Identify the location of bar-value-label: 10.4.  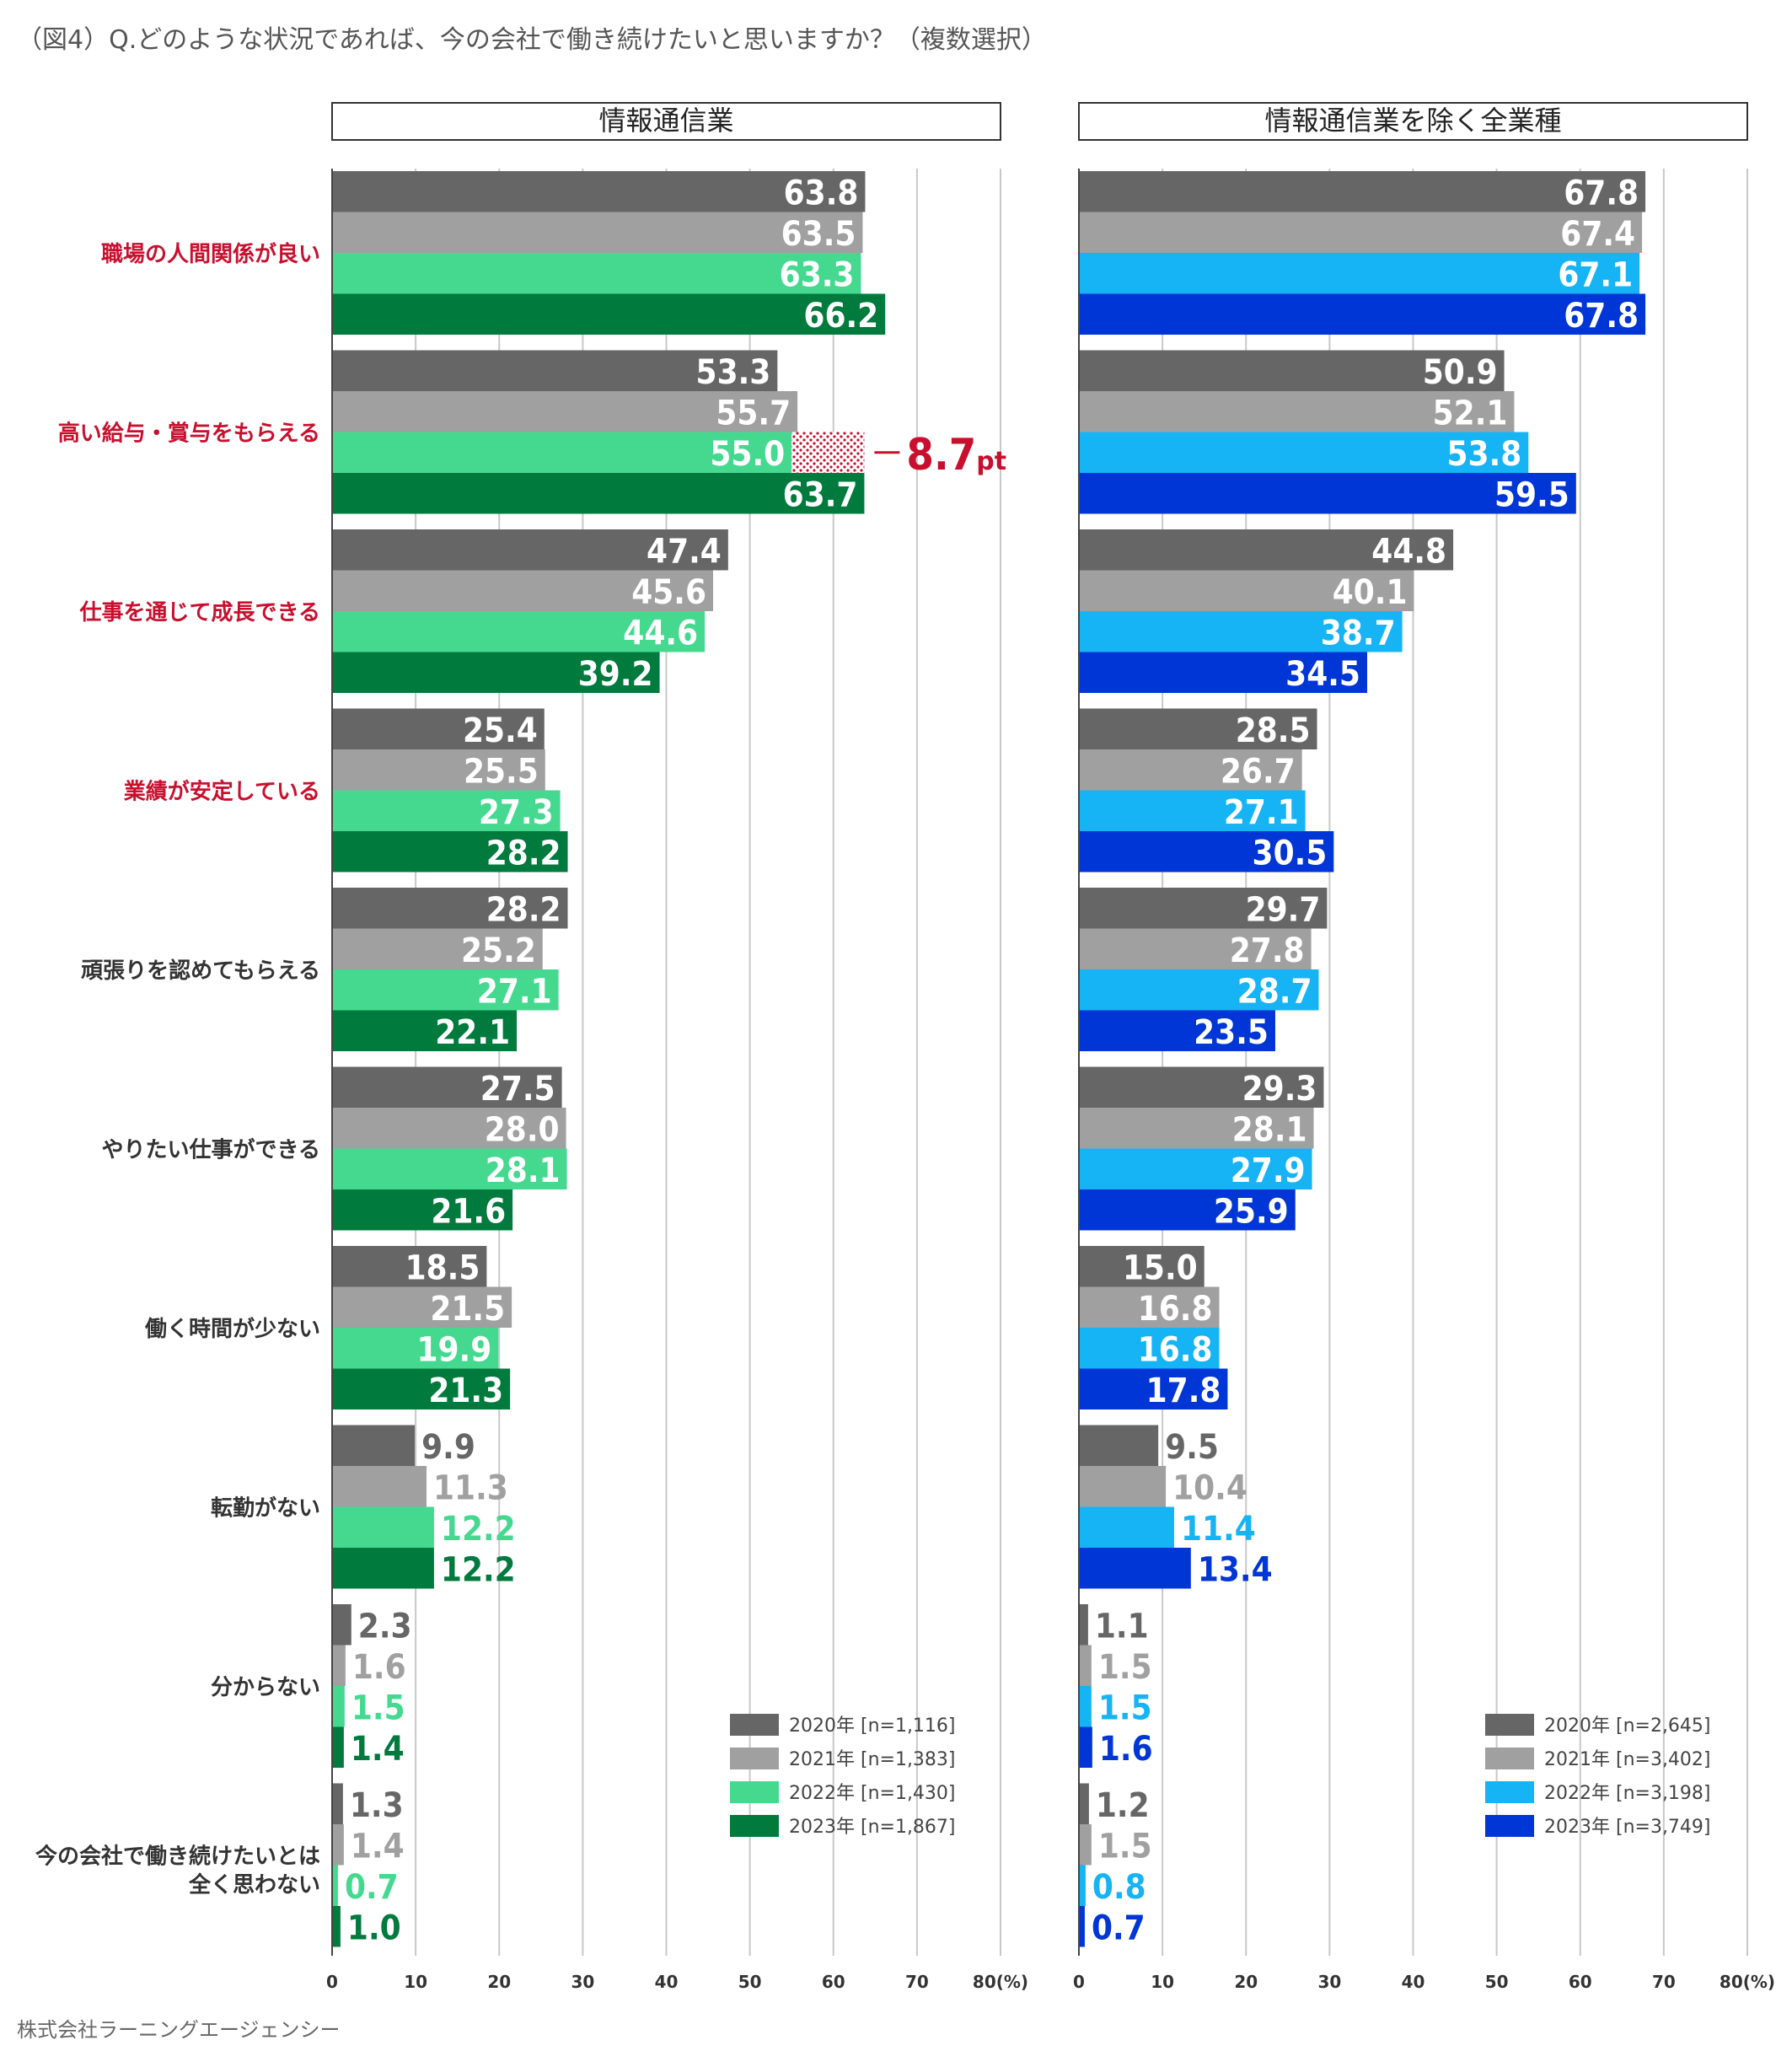
(1209, 1487).